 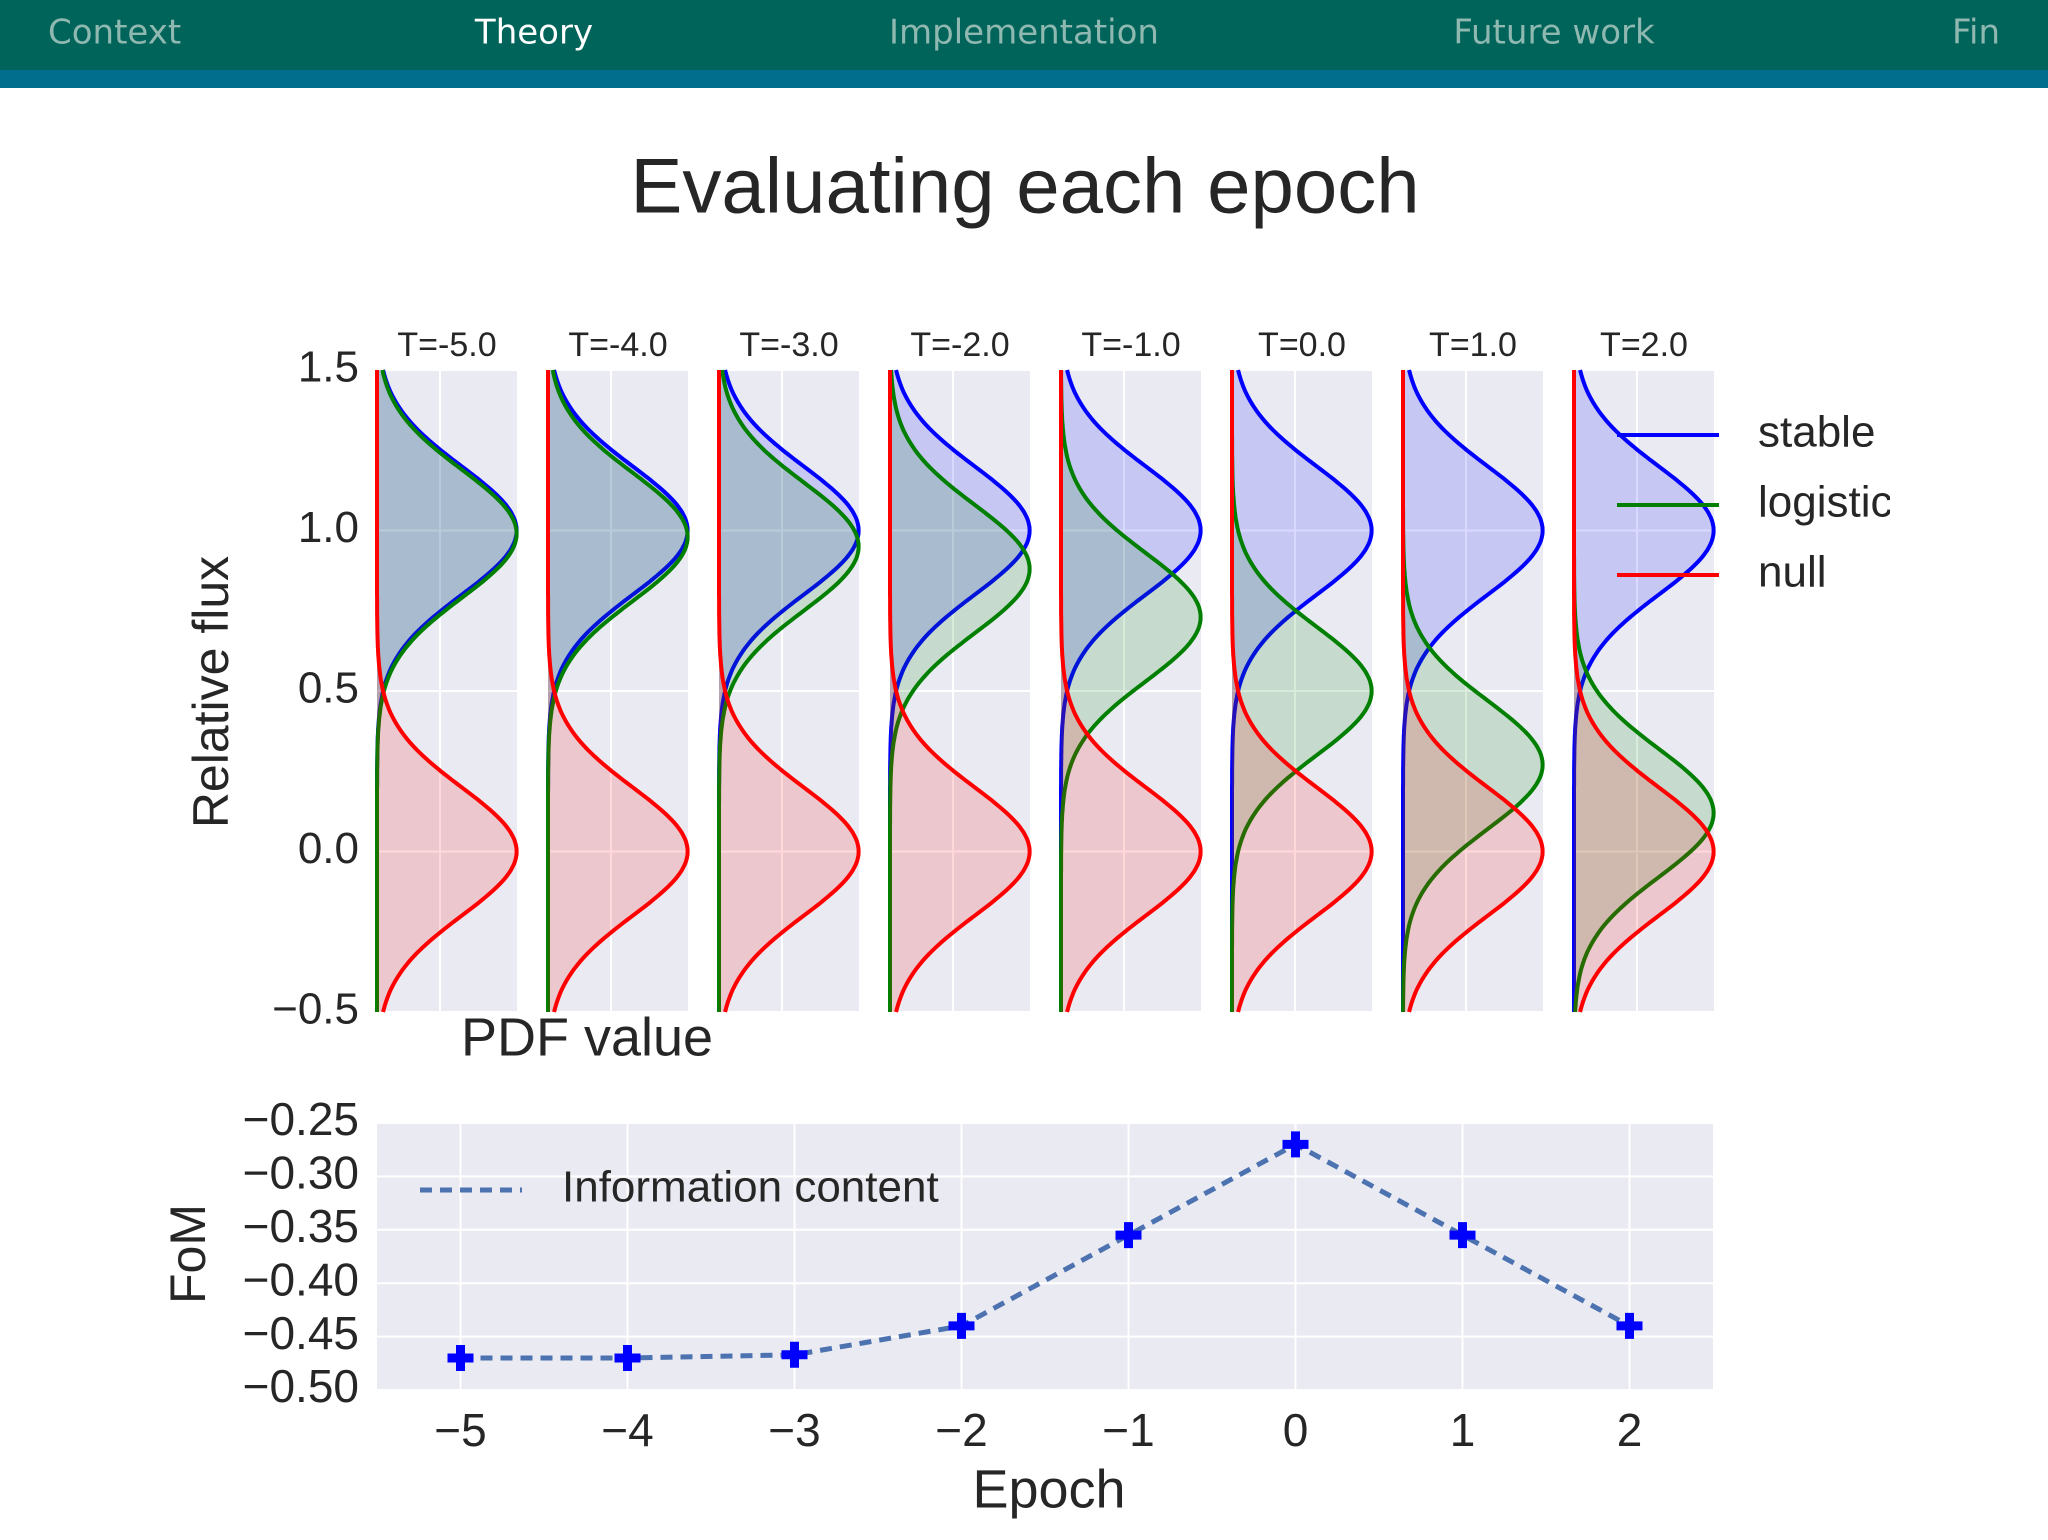 What do you see at coordinates (627, 1430) in the screenshot?
I see `x-tick-label: −4` at bounding box center [627, 1430].